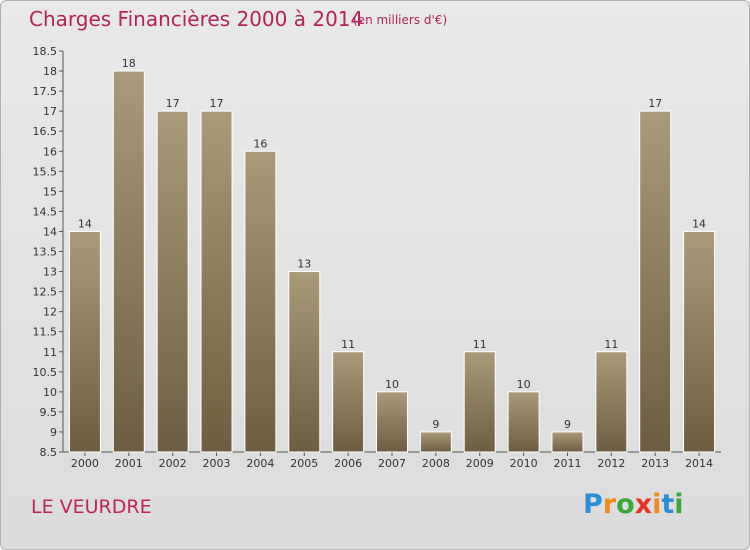 The image size is (750, 550). Describe the element at coordinates (45, 252) in the screenshot. I see `y-tick-label: 13.5` at that location.